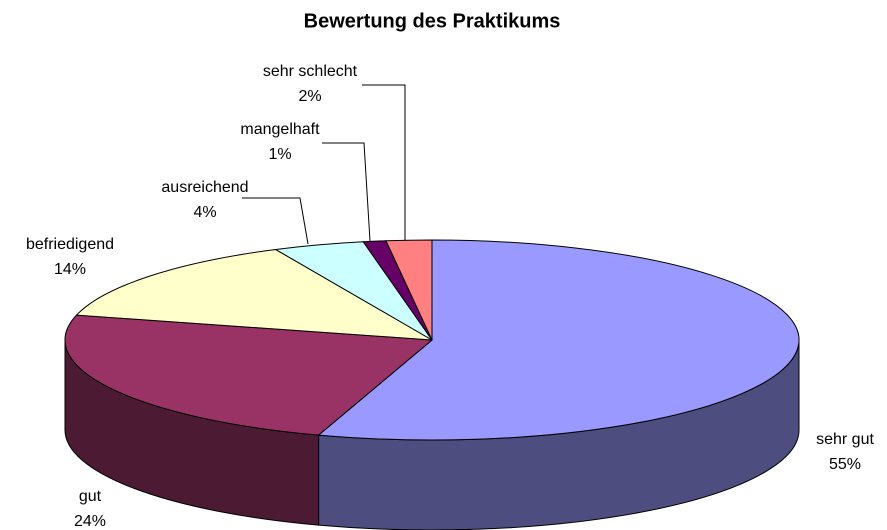 The width and height of the screenshot is (887, 530). I want to click on slice-label: mangelhaft, so click(280, 129).